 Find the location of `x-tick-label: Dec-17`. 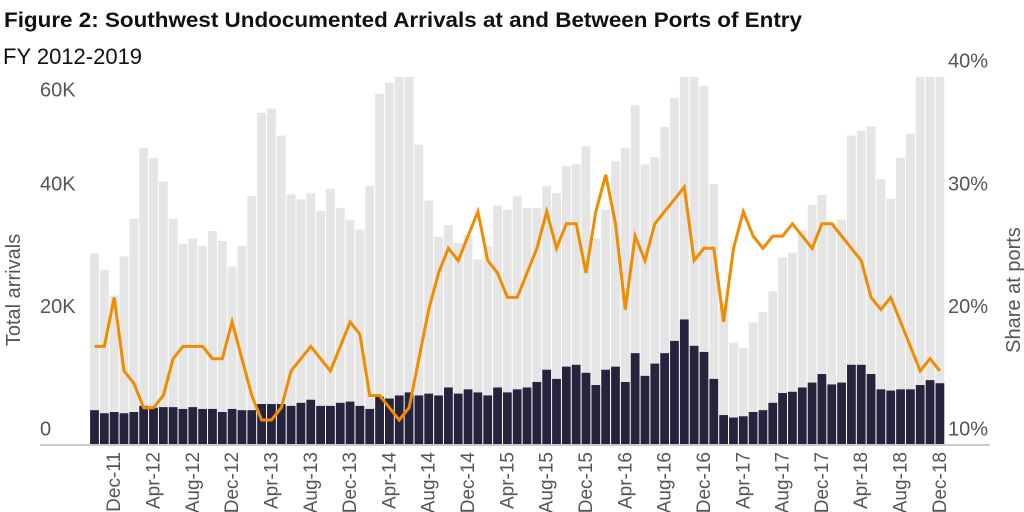

x-tick-label: Dec-17 is located at coordinates (822, 482).